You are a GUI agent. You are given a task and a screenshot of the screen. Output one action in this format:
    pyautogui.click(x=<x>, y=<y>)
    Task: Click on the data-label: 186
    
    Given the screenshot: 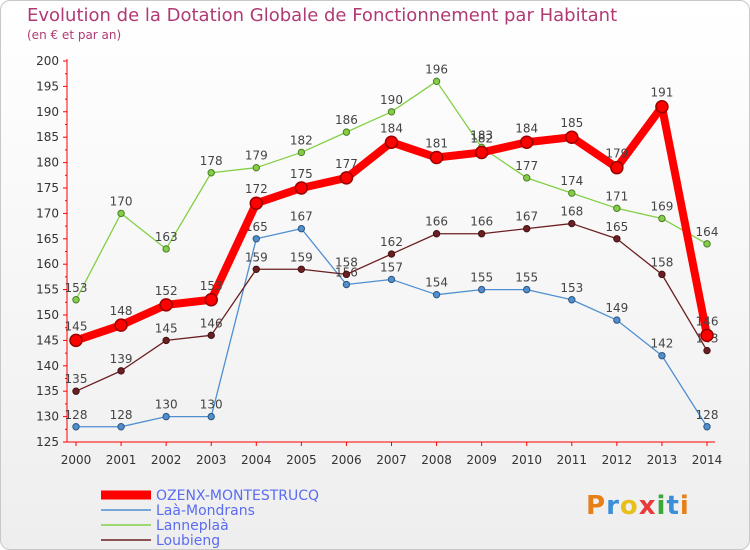 What is the action you would take?
    pyautogui.click(x=346, y=120)
    